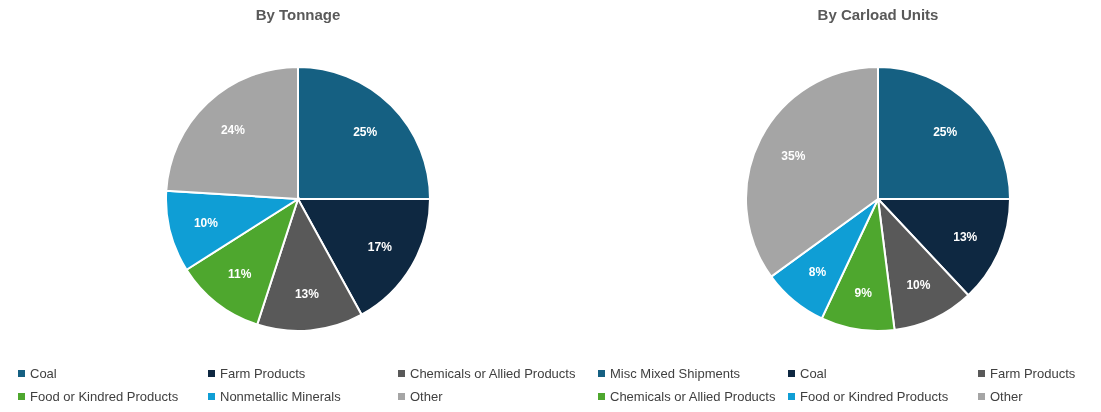 This screenshot has height=412, width=1101. I want to click on chart-title: By Tonnage, so click(298, 15).